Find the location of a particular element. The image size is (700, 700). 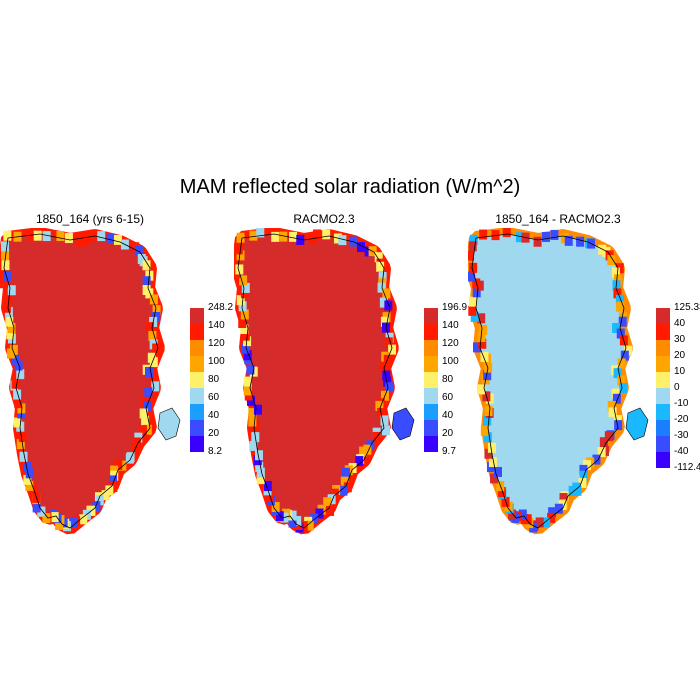

colorbar-label: 80 is located at coordinates (448, 379).